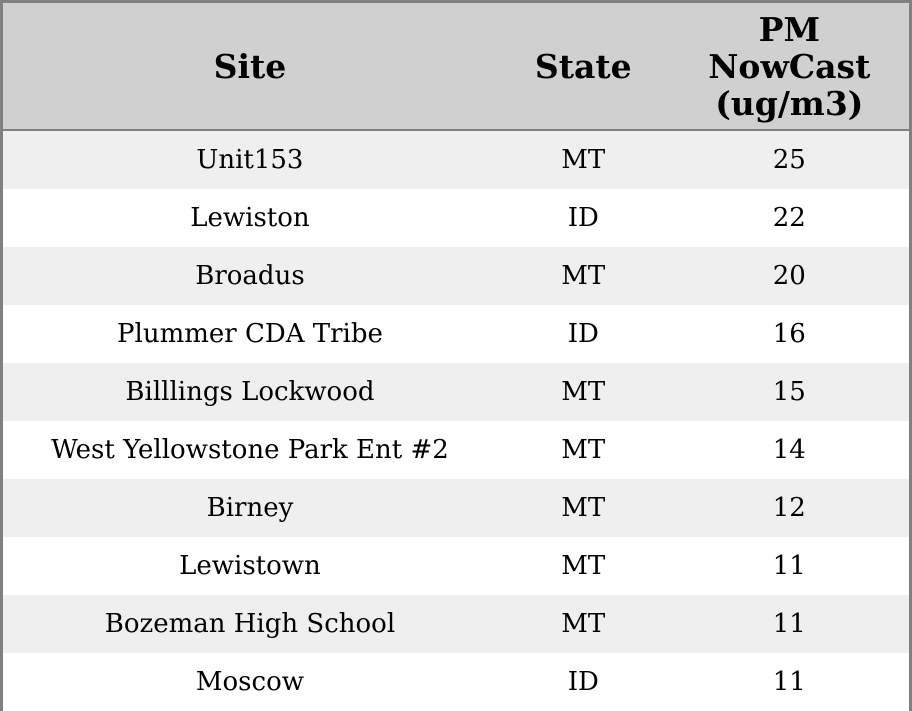  What do you see at coordinates (789, 450) in the screenshot?
I see `pm-value-cell: 14` at bounding box center [789, 450].